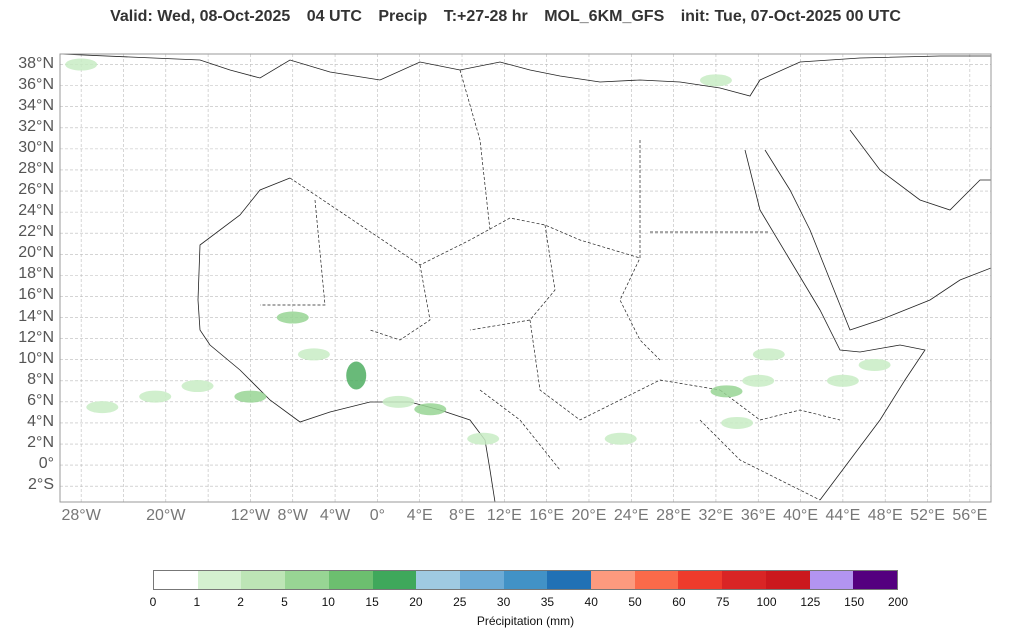 The height and width of the screenshot is (641, 1011). What do you see at coordinates (335, 515) in the screenshot?
I see `lon-label: 4°W` at bounding box center [335, 515].